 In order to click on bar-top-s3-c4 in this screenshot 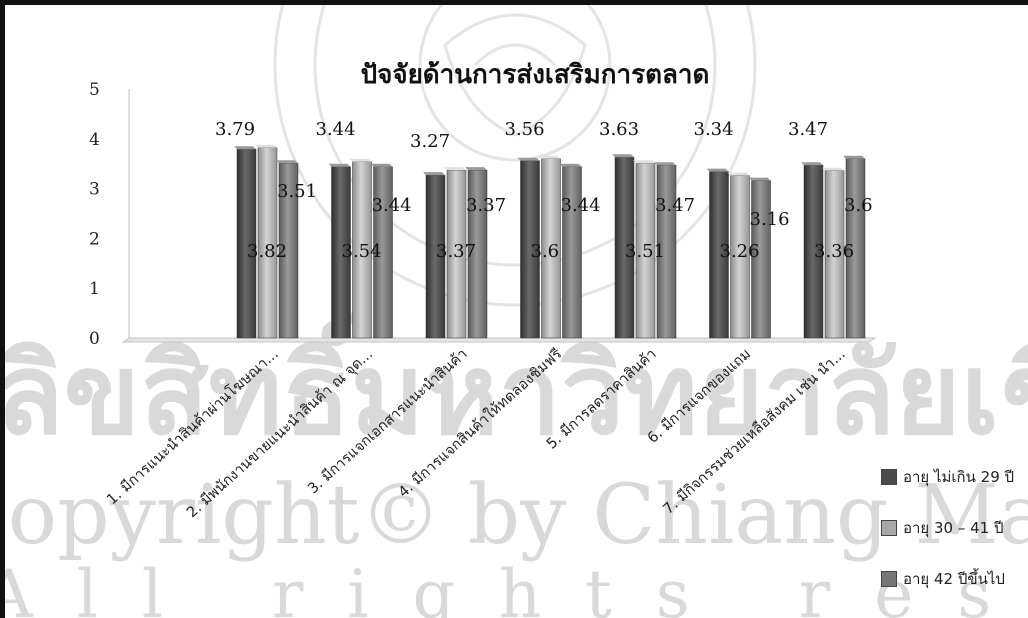, I will do `click(570, 165)`.